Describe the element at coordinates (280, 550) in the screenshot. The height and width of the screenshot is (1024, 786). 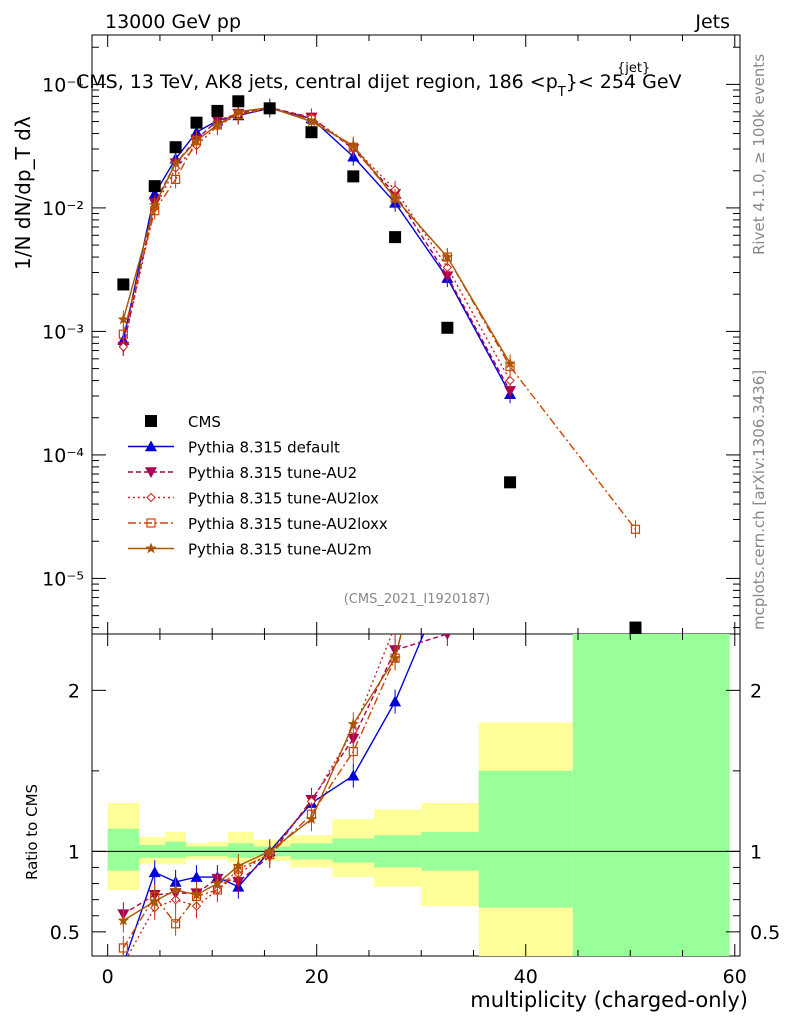
I see `legend-label: Pythia 8.315 tune-AU2m` at that location.